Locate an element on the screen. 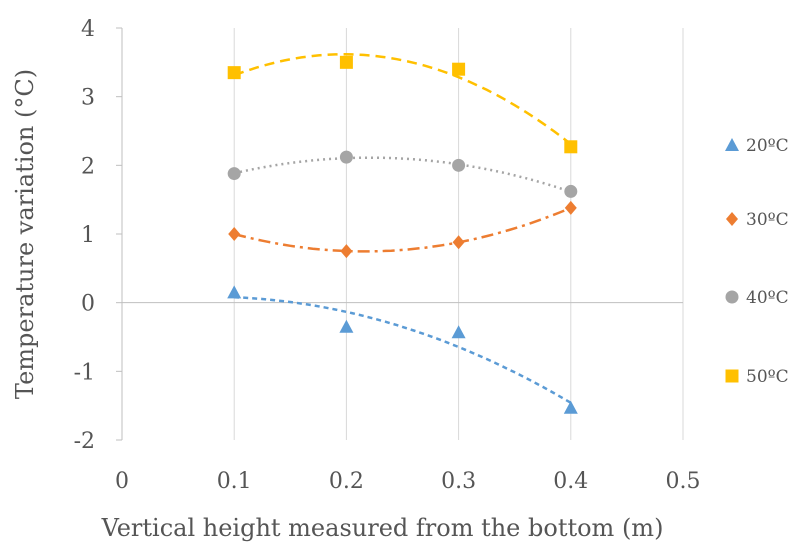 The image size is (792, 550). x-tick-label: 0.1 is located at coordinates (234, 481).